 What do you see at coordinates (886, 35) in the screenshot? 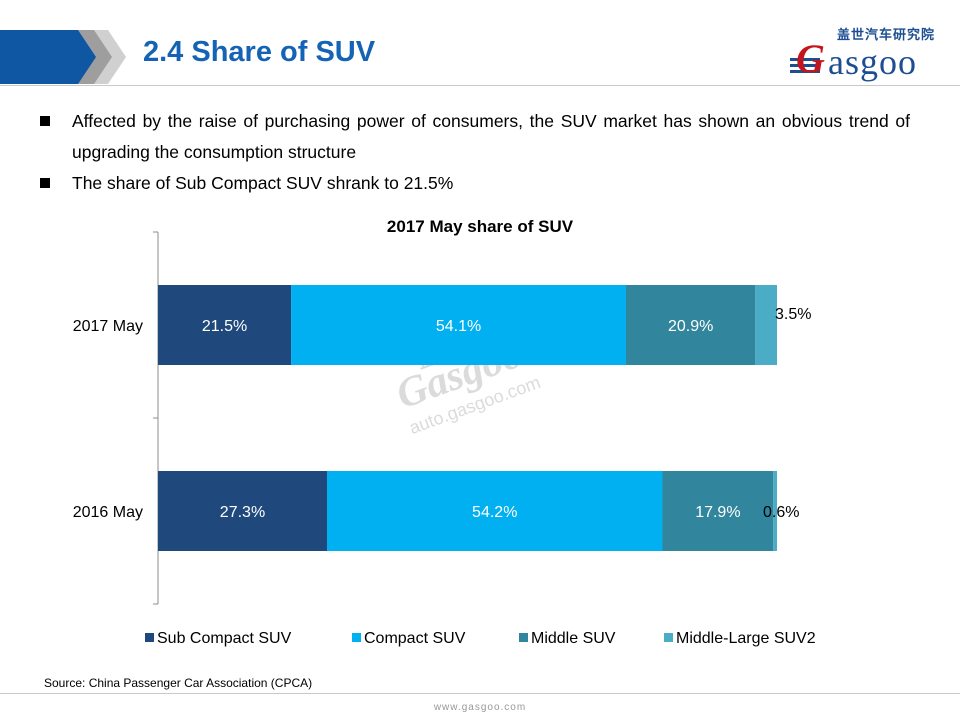
I see `logo-chinese-text: 盖世汽车研究院` at bounding box center [886, 35].